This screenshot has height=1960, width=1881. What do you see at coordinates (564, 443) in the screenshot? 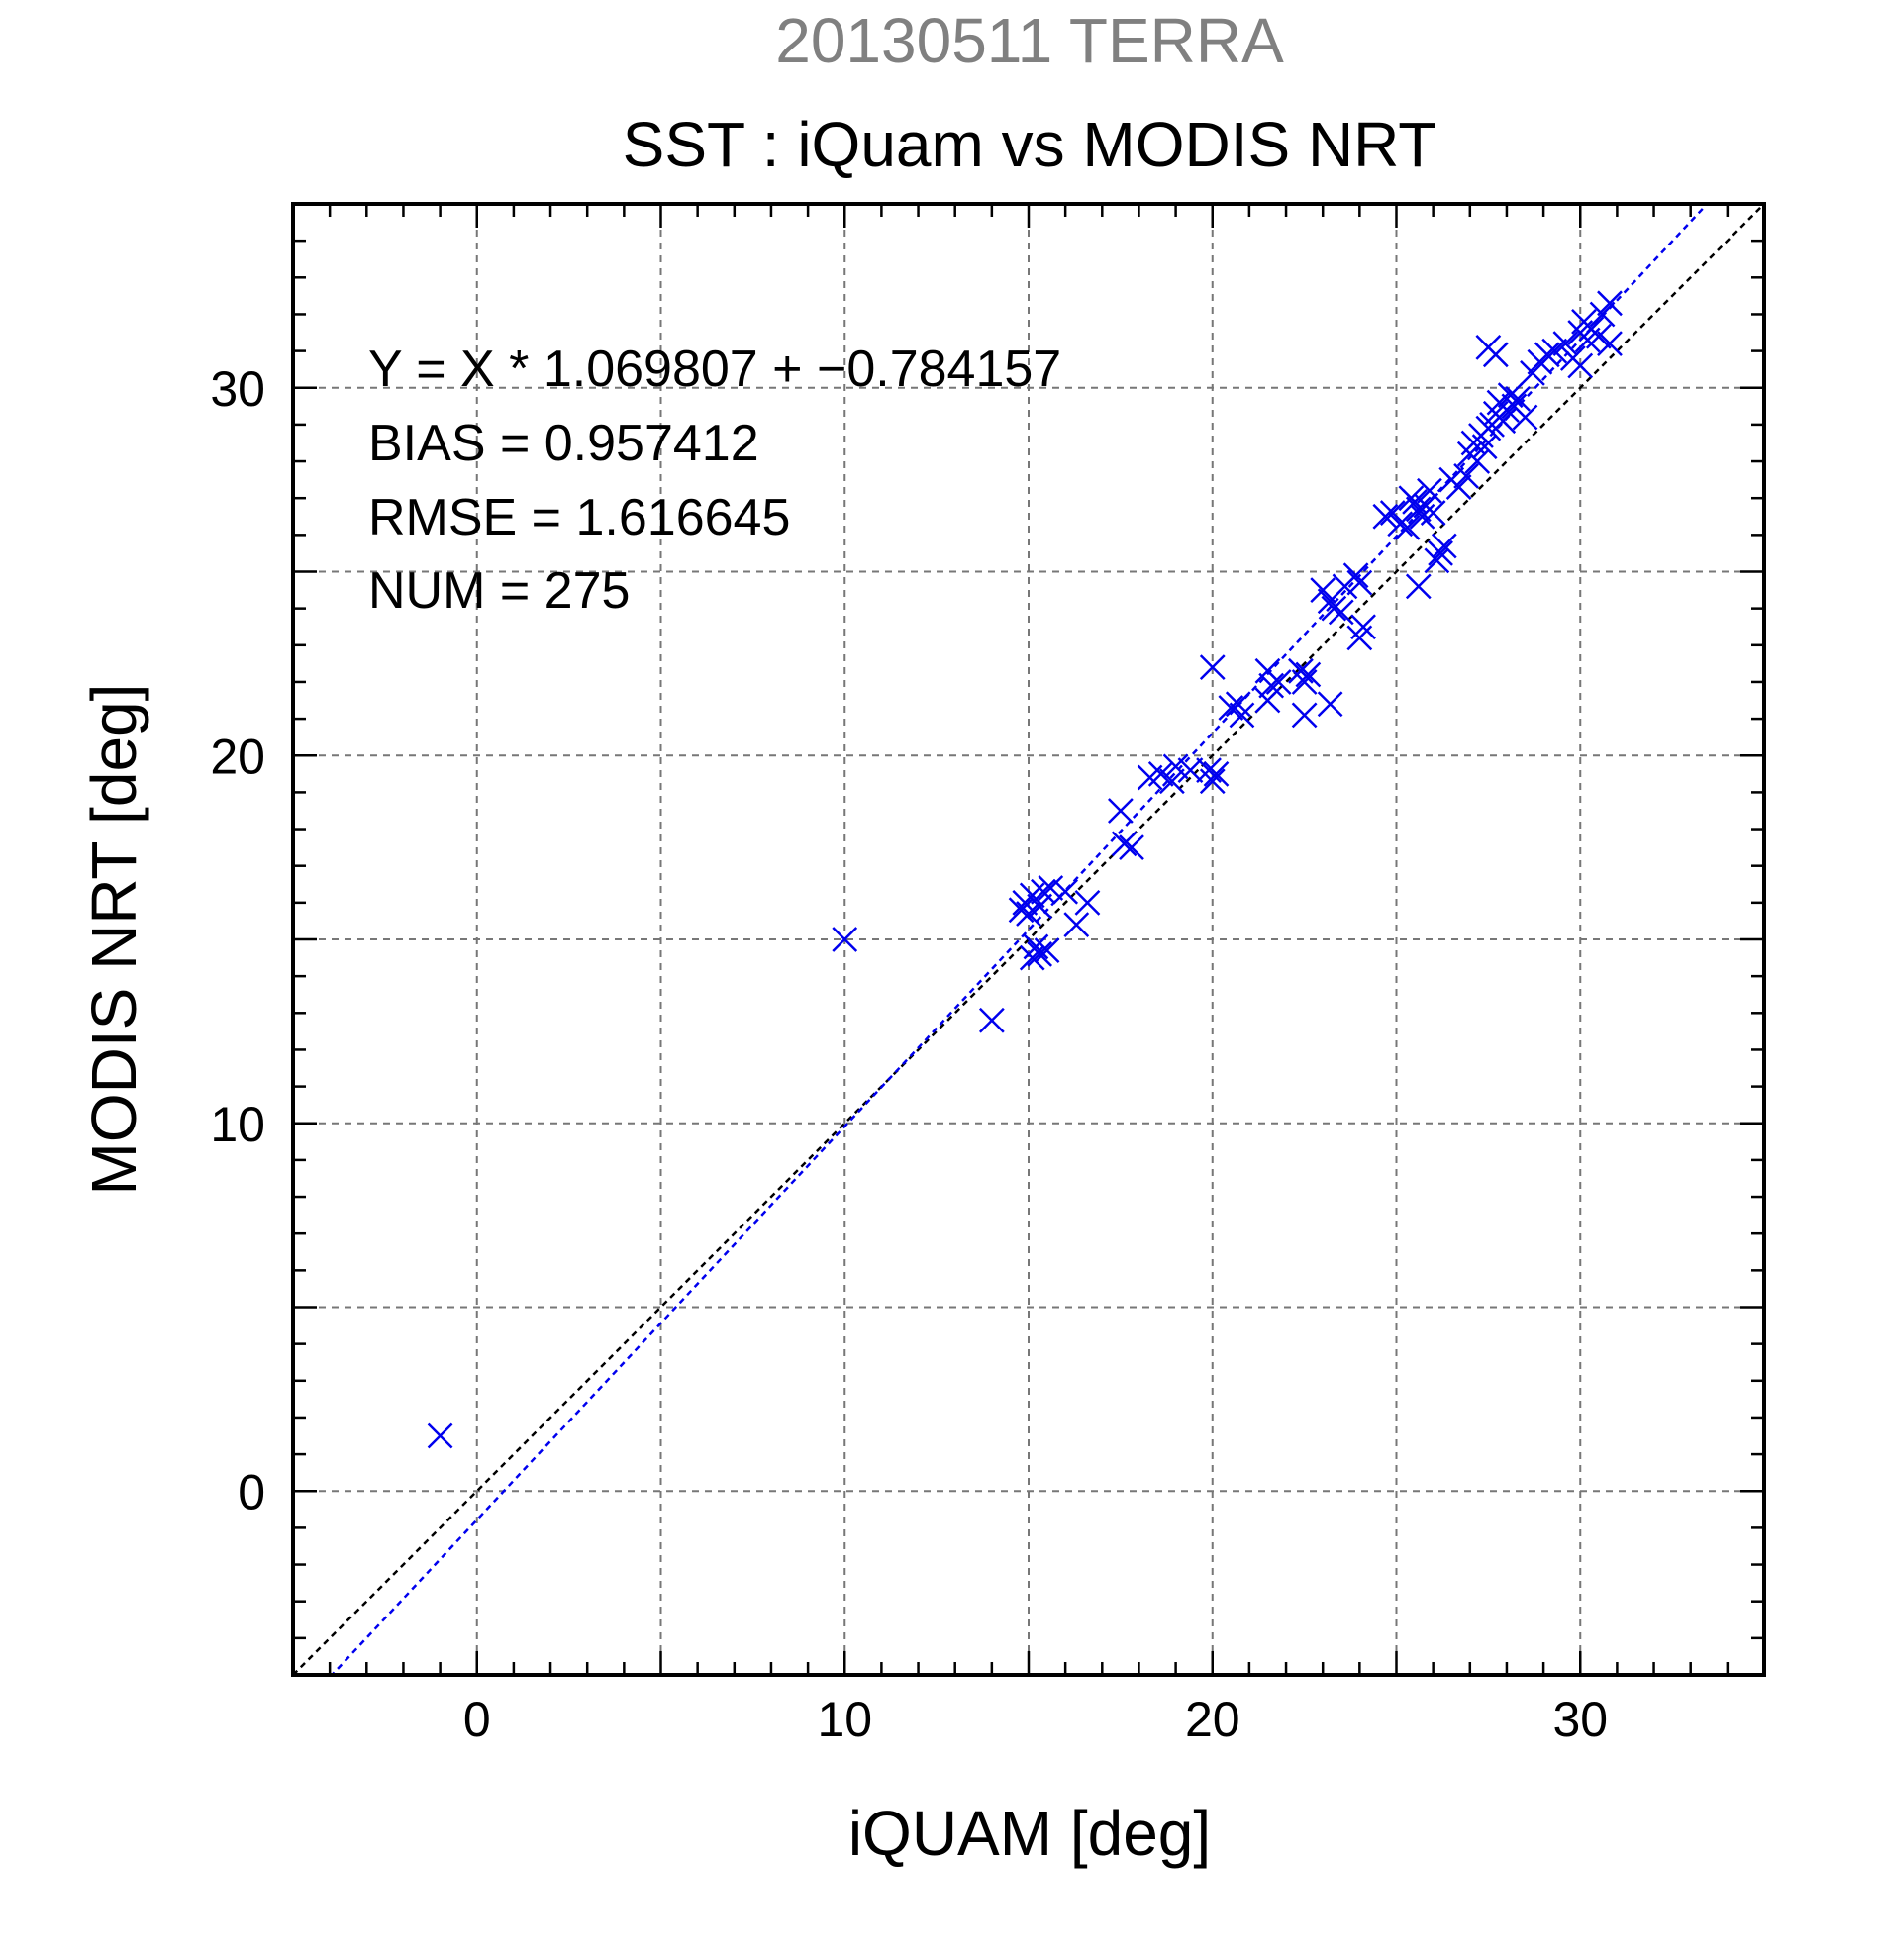
I see `bias-text: BIAS = 0.957412` at bounding box center [564, 443].